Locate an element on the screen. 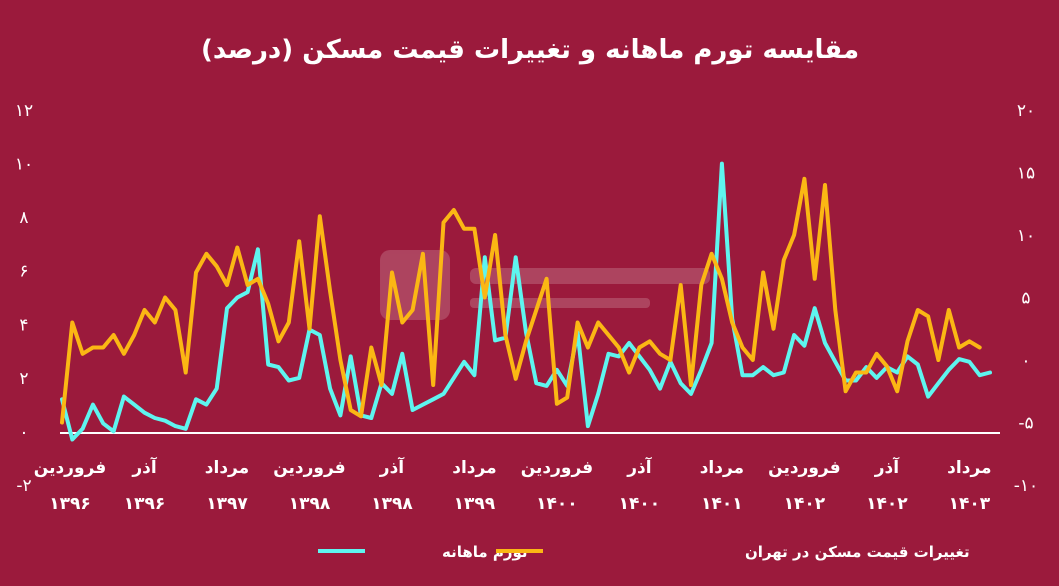 This screenshot has width=1059, height=586. x-year-label: ۱۴۰۱ is located at coordinates (722, 504).